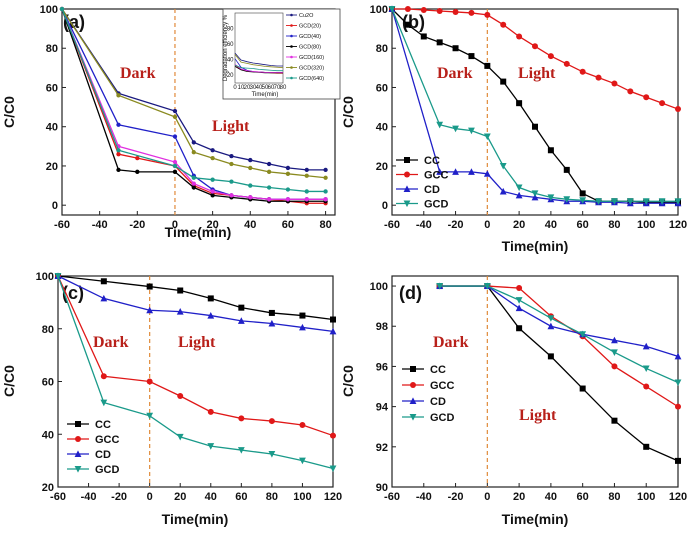 The width and height of the screenshot is (692, 540). Describe the element at coordinates (230, 61) in the screenshot. I see `inset-y-tick-label: 40` at that location.